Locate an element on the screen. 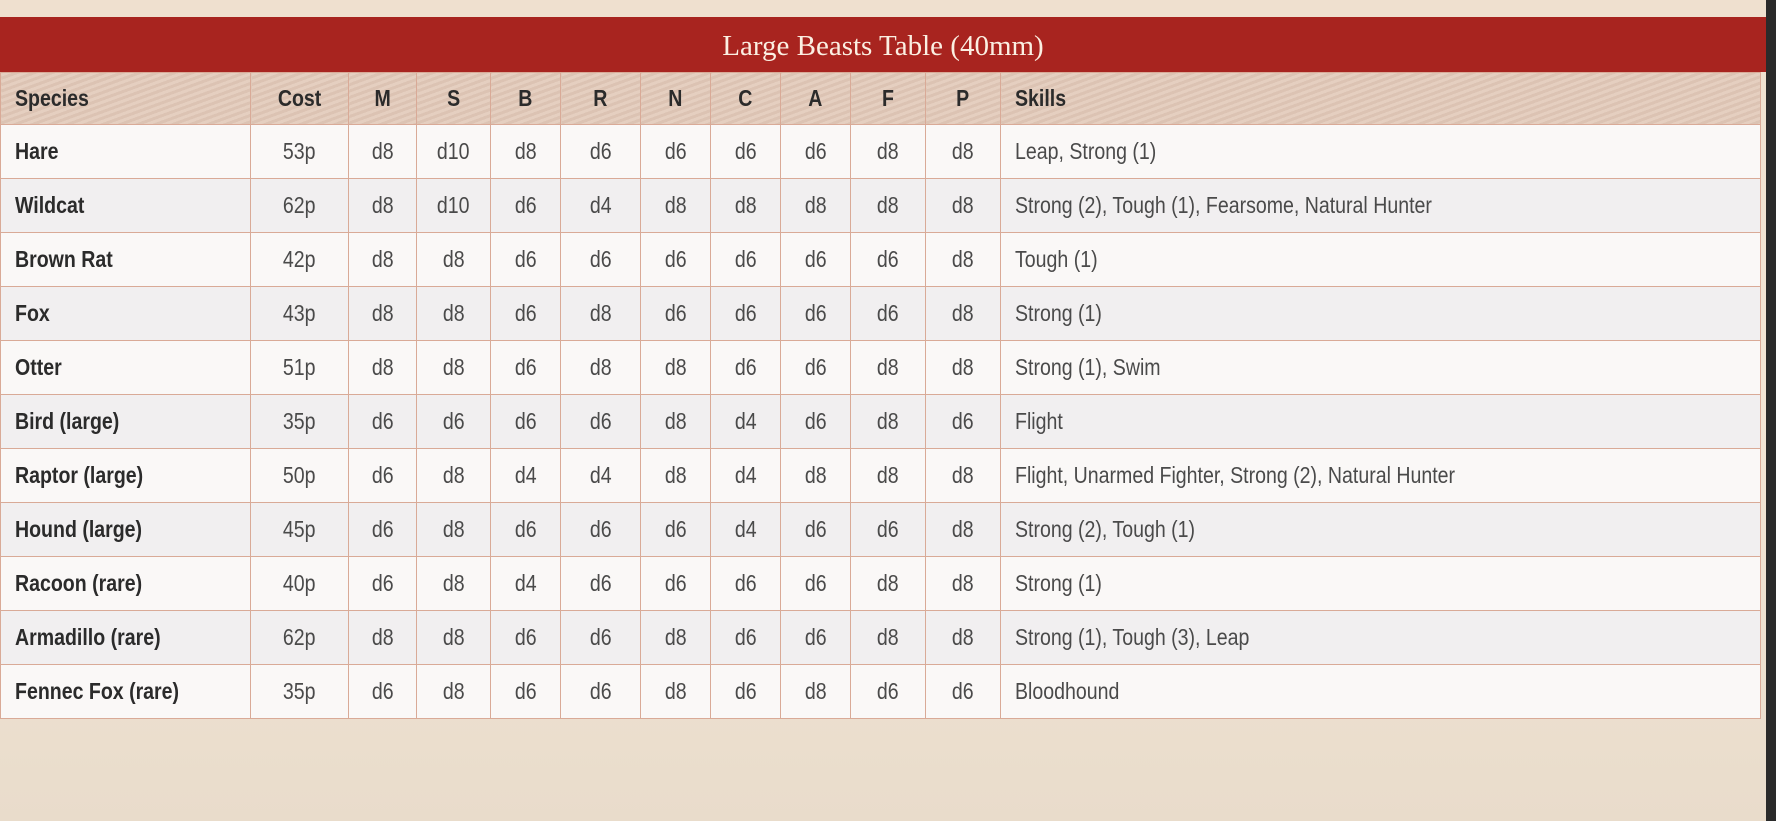 Image resolution: width=1776 pixels, height=821 pixels. cell-species: Wildcat is located at coordinates (125, 205).